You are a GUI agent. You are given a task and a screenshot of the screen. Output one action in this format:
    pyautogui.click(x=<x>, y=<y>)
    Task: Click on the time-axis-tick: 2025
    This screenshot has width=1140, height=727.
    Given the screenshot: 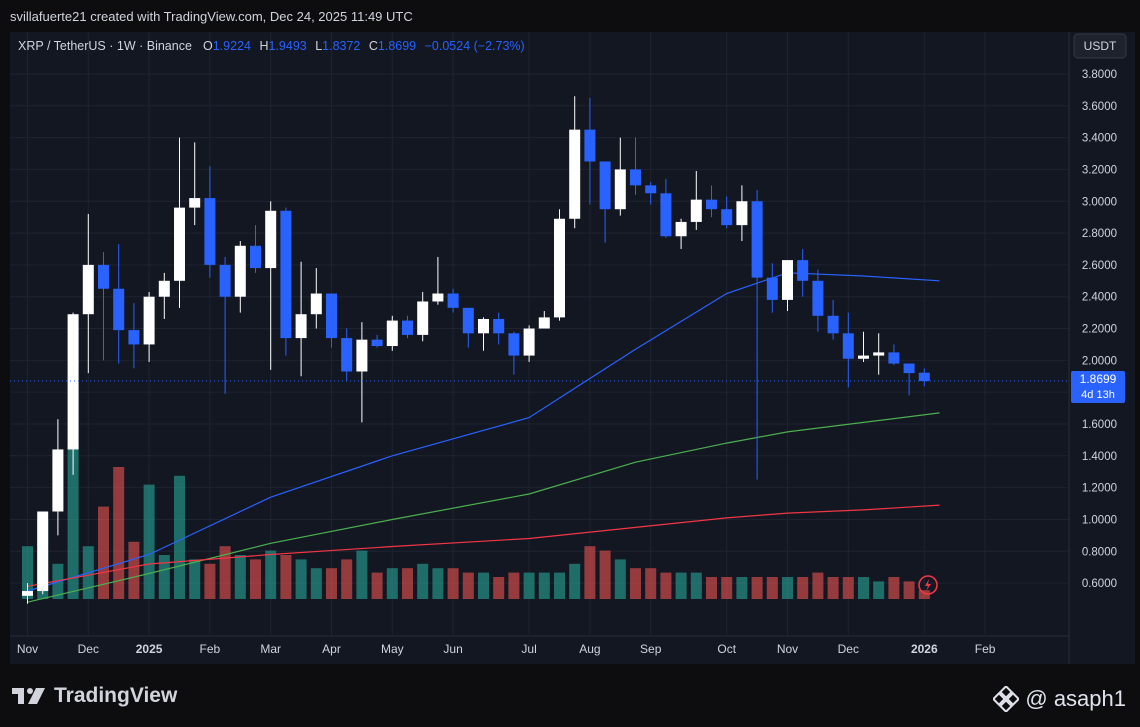 What is the action you would take?
    pyautogui.click(x=149, y=649)
    